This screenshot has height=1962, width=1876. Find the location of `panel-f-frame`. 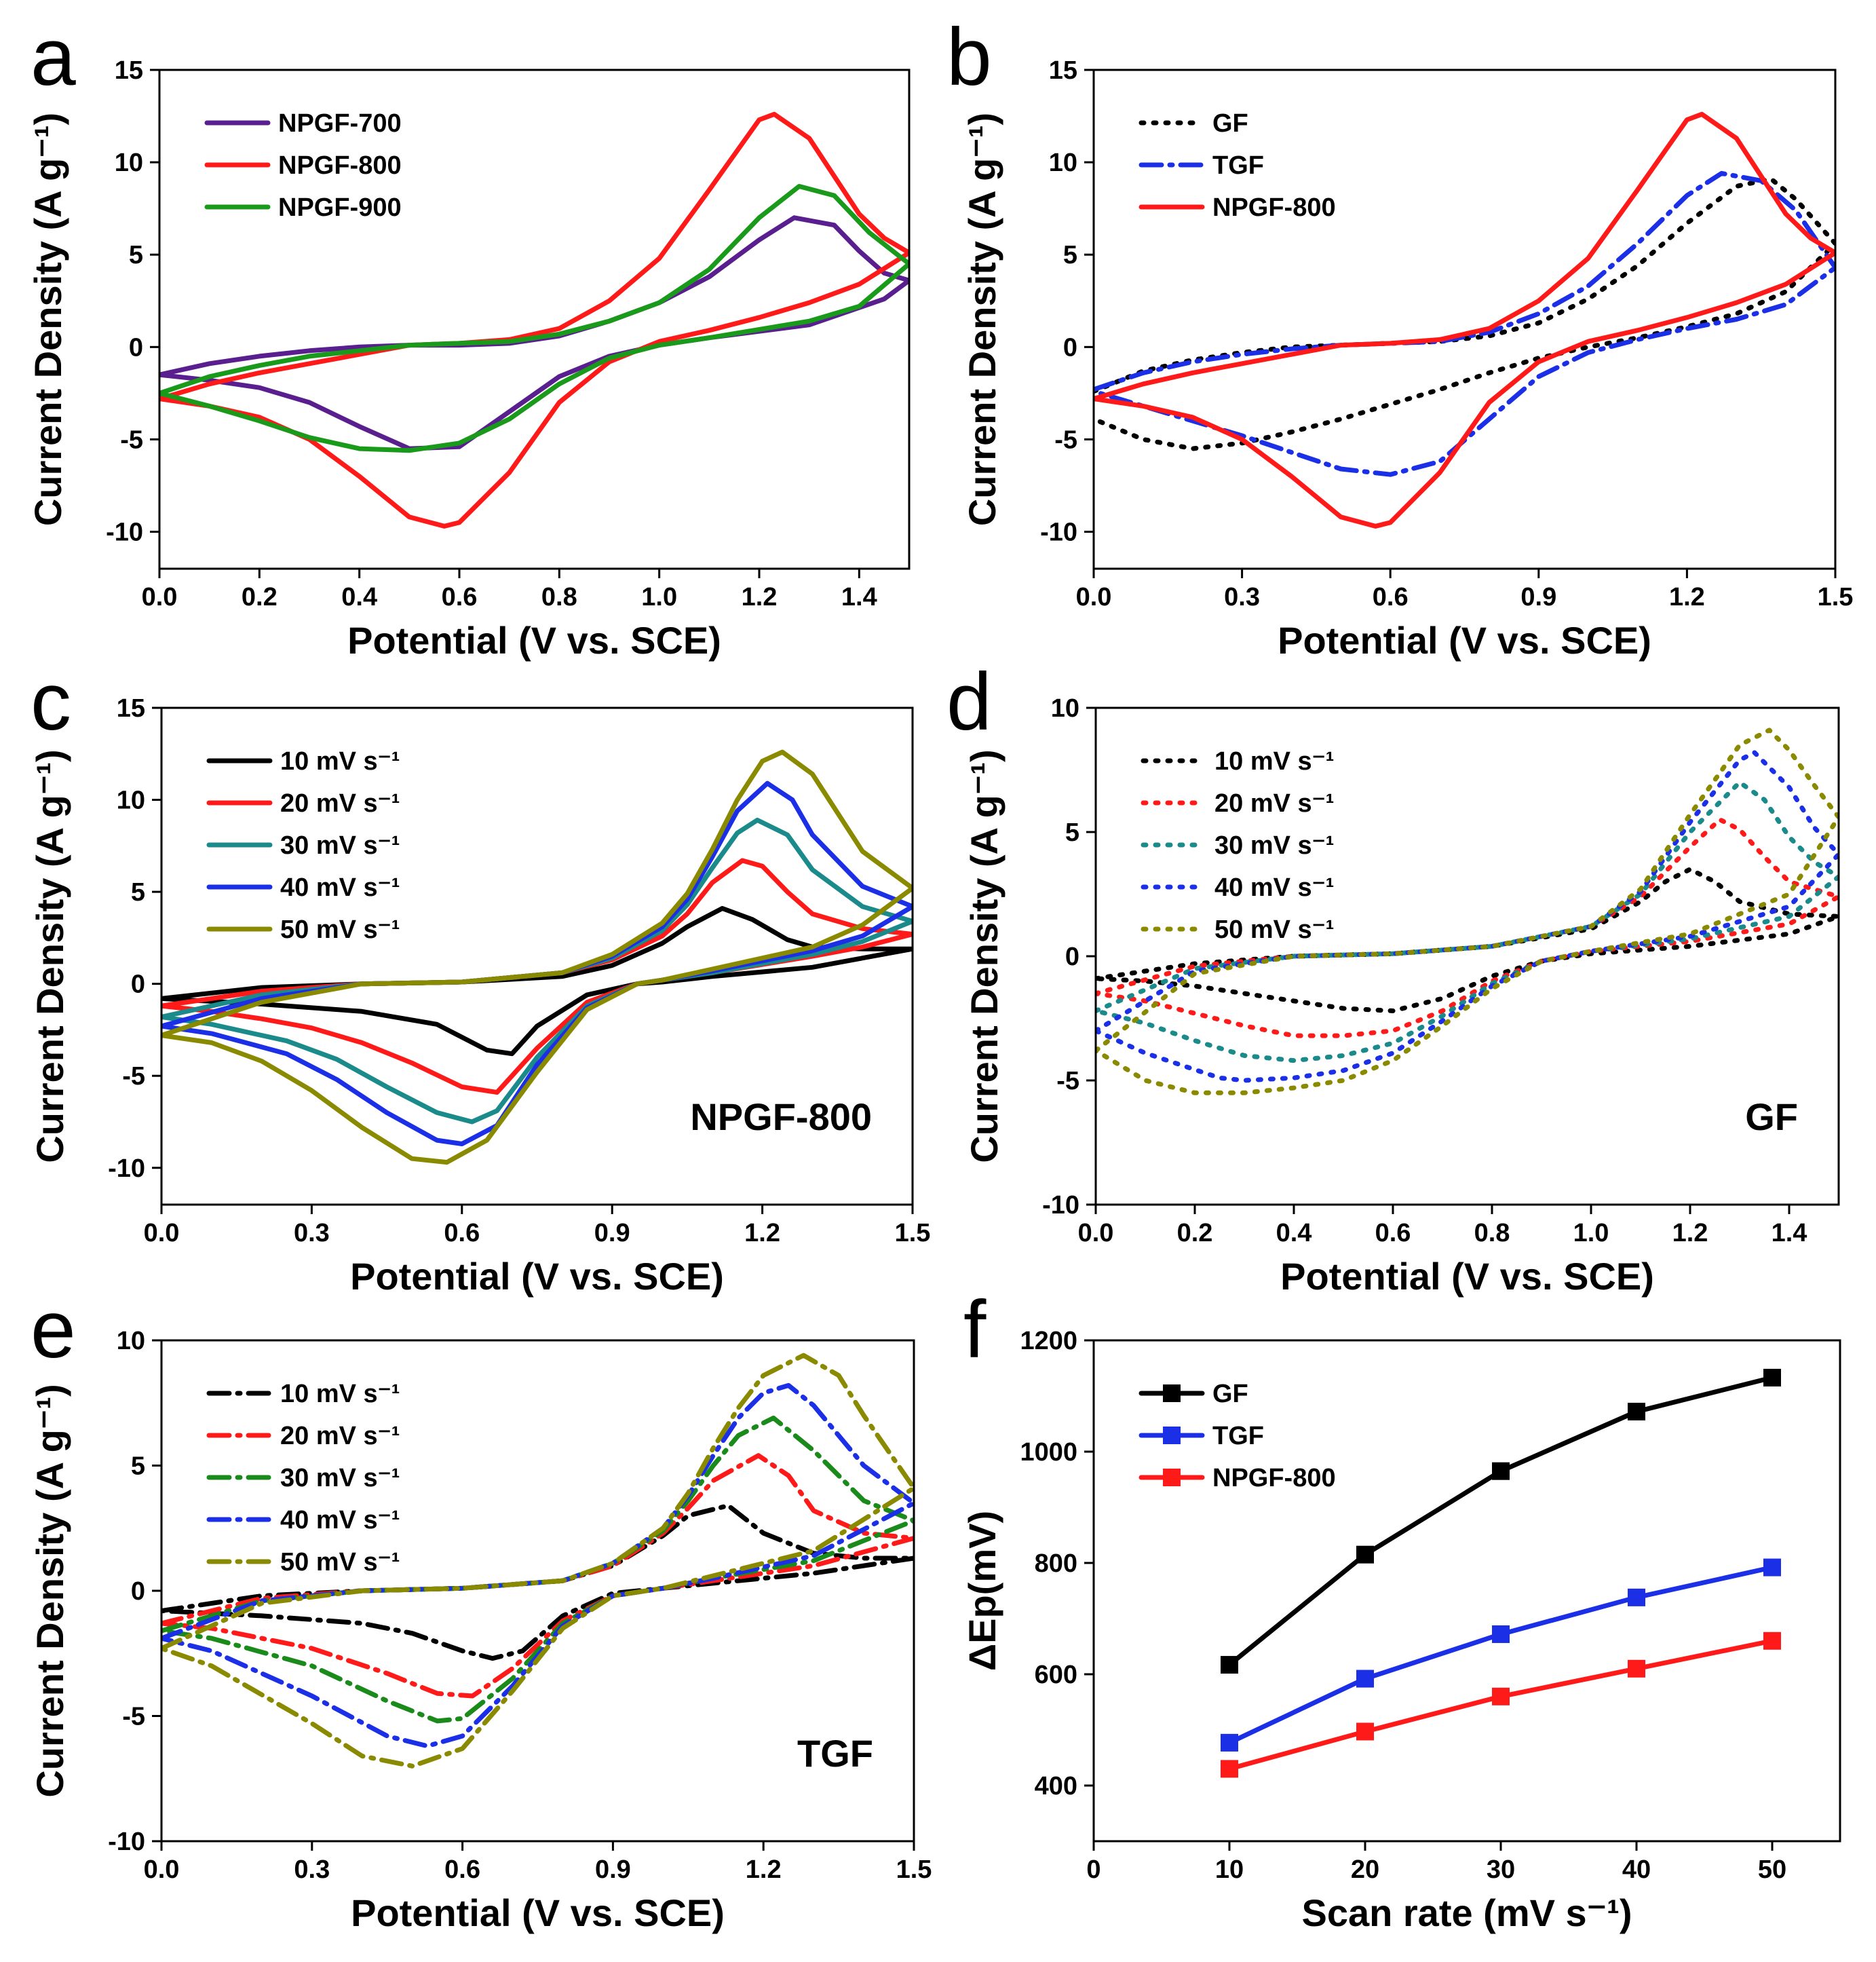

panel-f-frame is located at coordinates (1466, 1591).